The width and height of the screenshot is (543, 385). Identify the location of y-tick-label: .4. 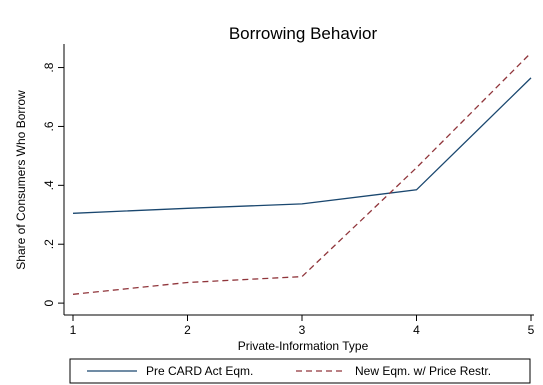
(49, 185).